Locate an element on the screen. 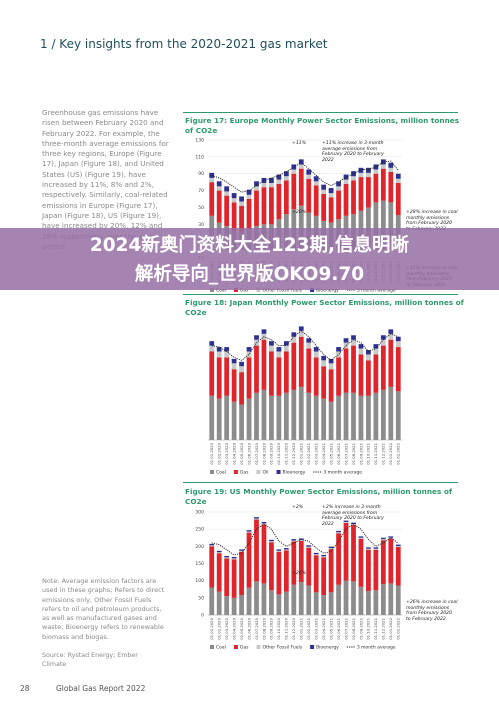 This screenshot has width=499, height=710. legend-label: 3 month average is located at coordinates (376, 291).